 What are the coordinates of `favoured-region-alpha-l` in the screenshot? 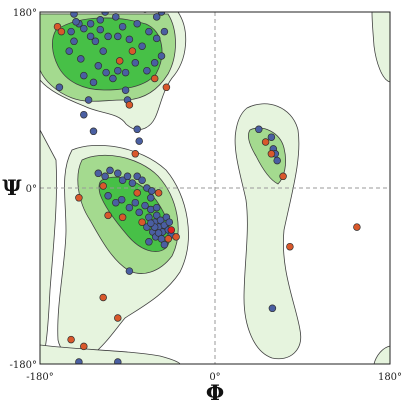 It's located at (267, 156).